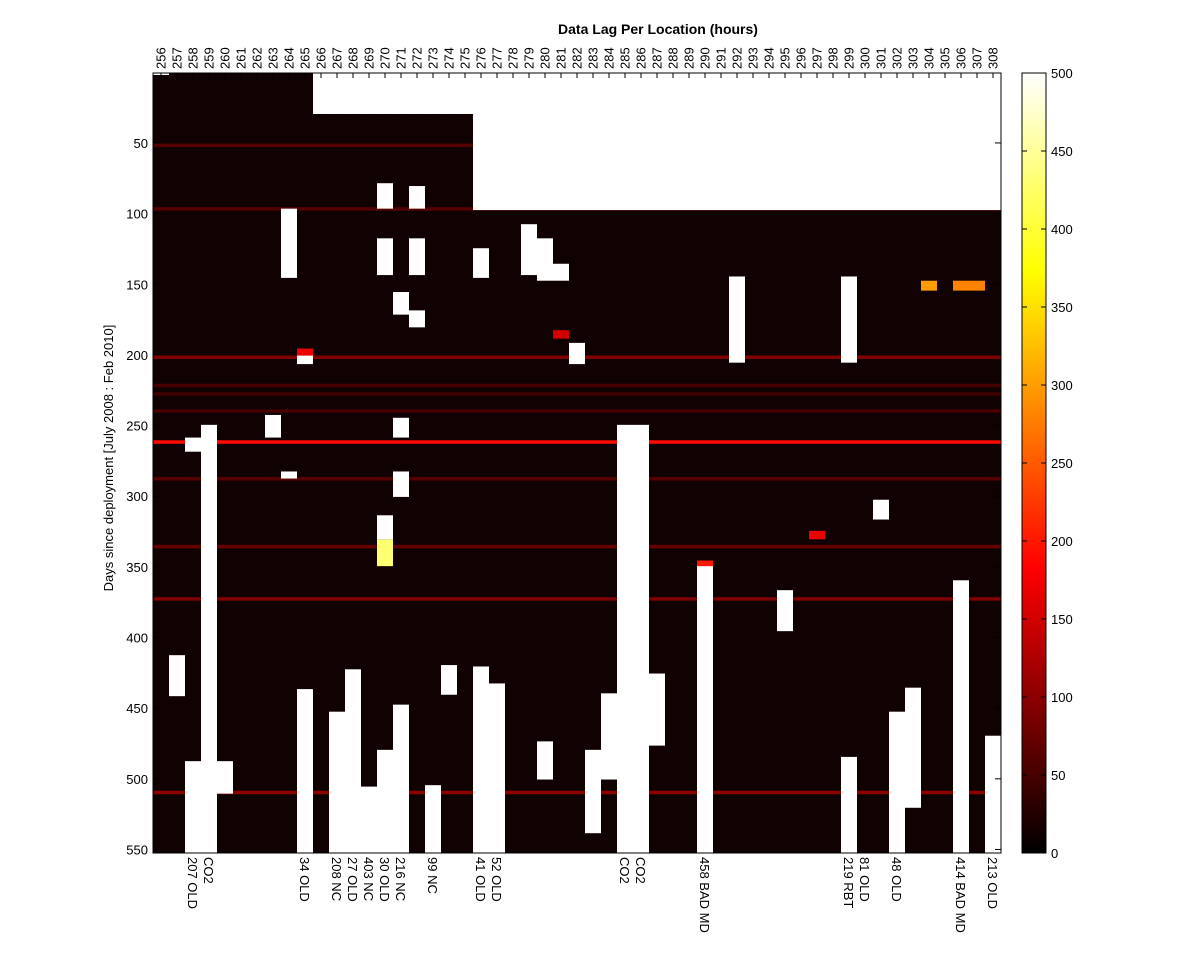 The image size is (1183, 957). What do you see at coordinates (137, 426) in the screenshot?
I see `y-tick-label: 250` at bounding box center [137, 426].